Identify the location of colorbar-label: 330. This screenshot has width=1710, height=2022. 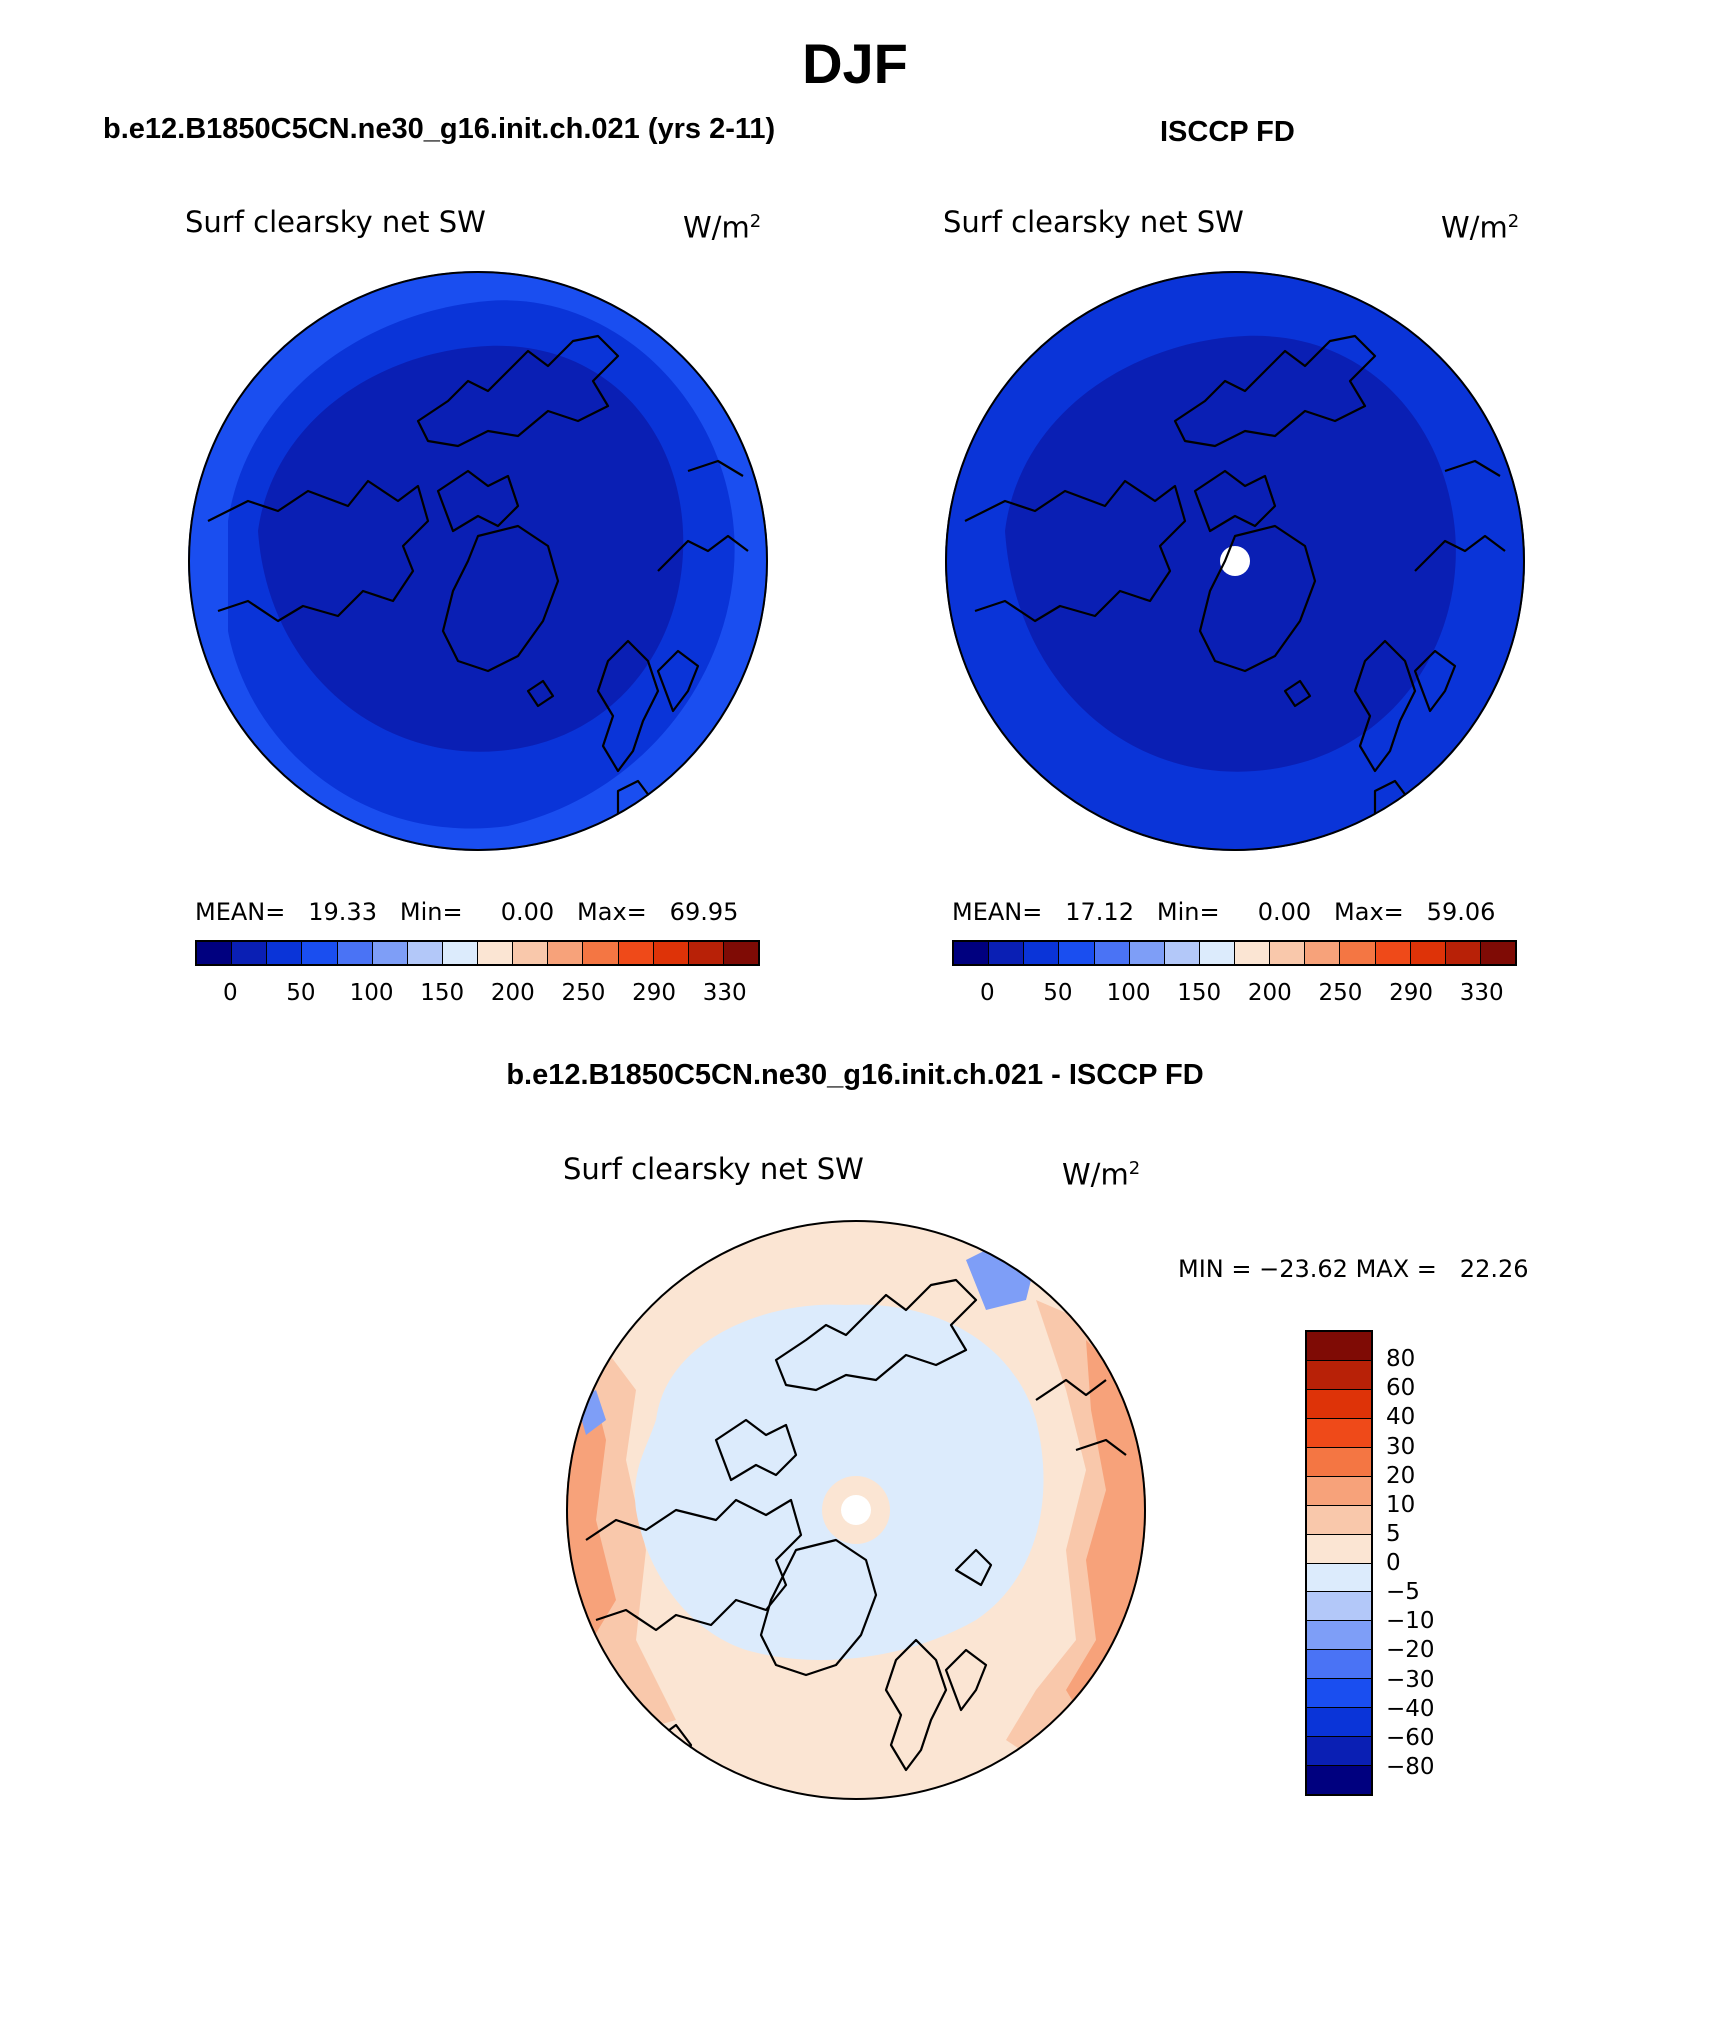
(1481, 993).